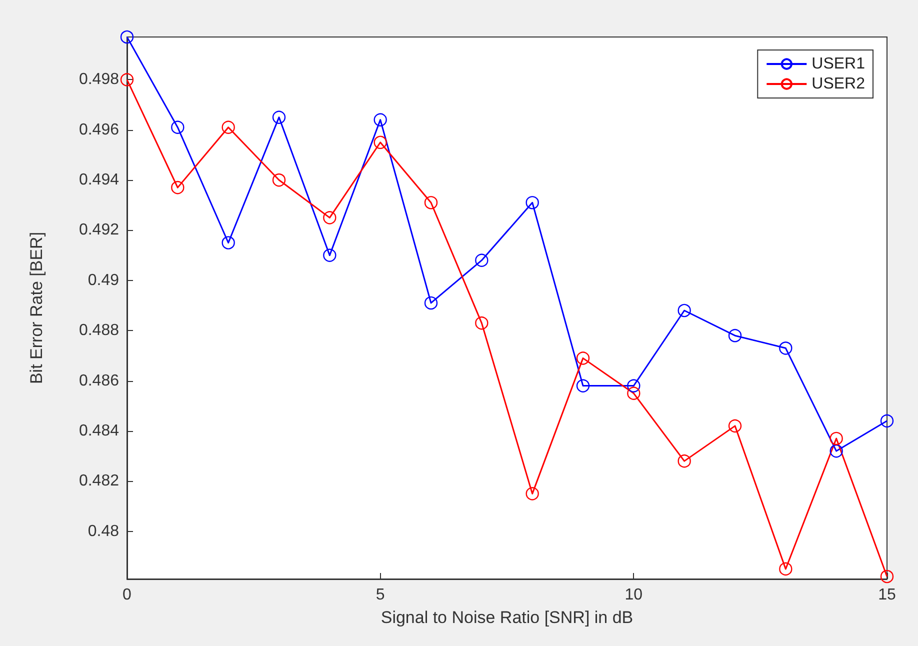 The image size is (918, 646). What do you see at coordinates (99, 331) in the screenshot?
I see `y-tick-label: 0.488` at bounding box center [99, 331].